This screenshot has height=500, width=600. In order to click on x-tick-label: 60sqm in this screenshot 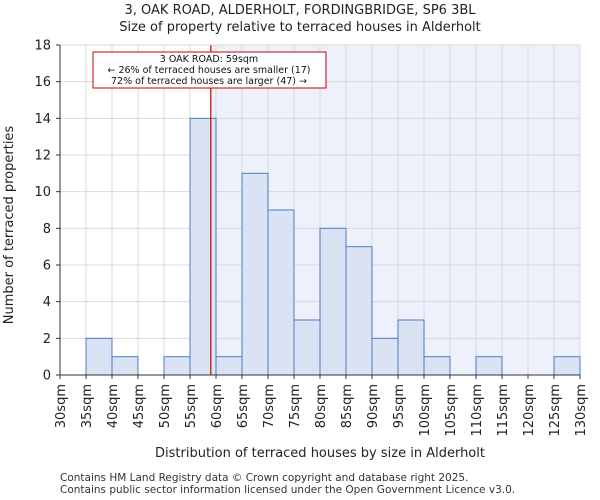, I will do `click(217, 406)`.